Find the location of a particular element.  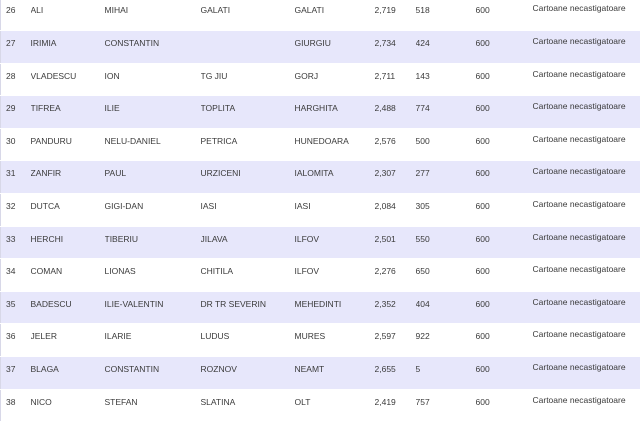

row-index-cell-text: 34 is located at coordinates (11, 271).